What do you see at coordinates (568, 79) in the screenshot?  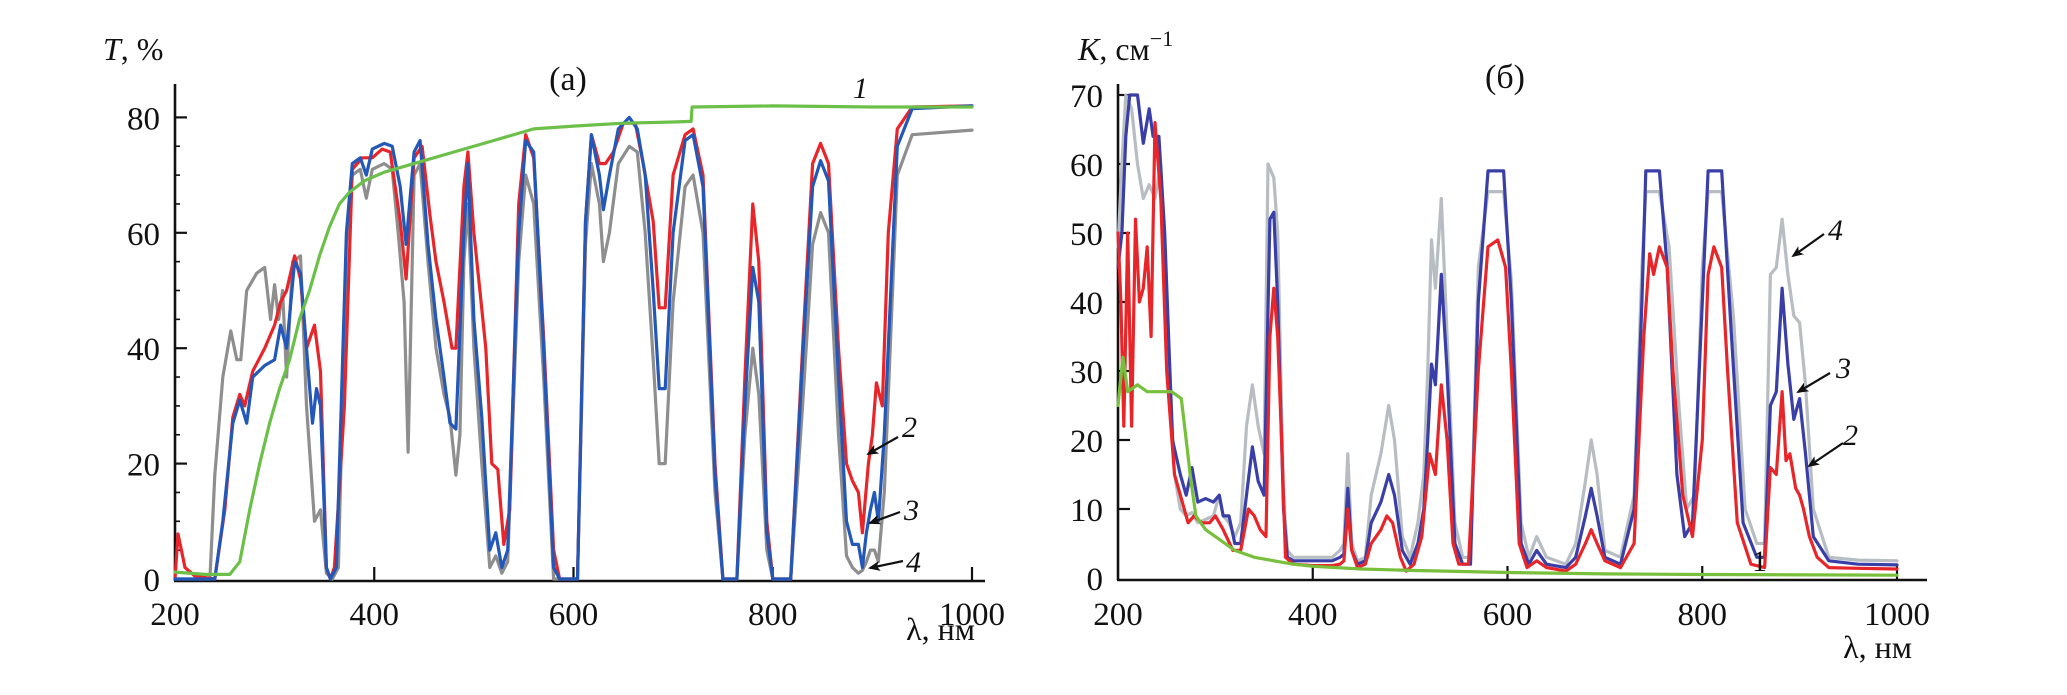 I see `panel-a-title: (a)` at bounding box center [568, 79].